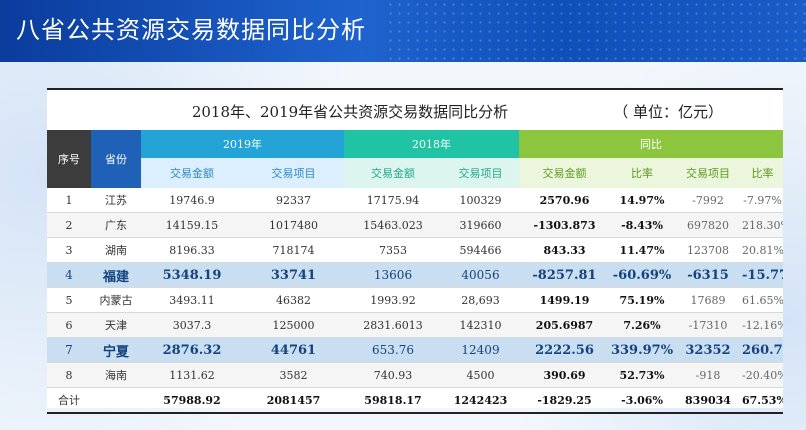 The height and width of the screenshot is (430, 806). Describe the element at coordinates (192, 300) in the screenshot. I see `cell-amount-2019: 3493.11` at that location.